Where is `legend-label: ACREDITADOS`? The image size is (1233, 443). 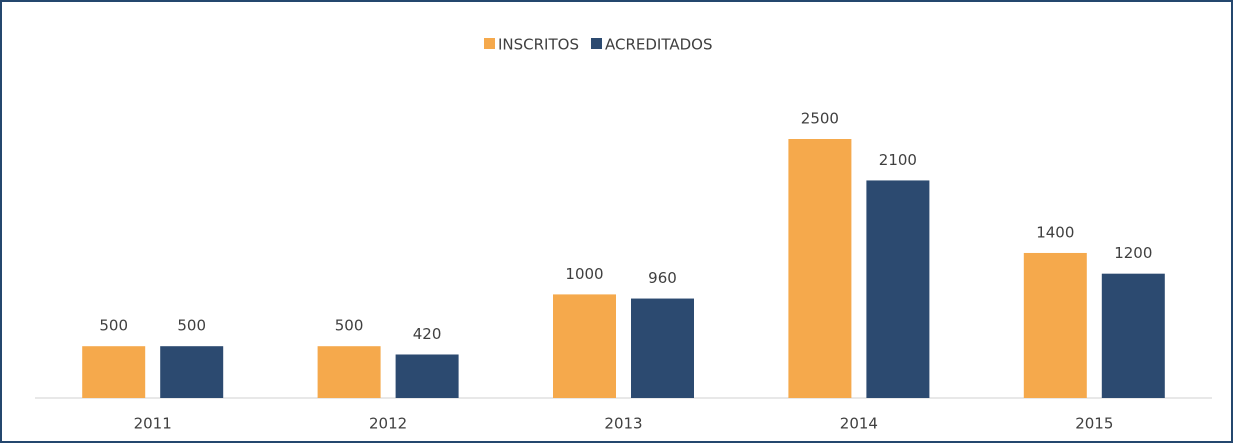 legend-label: ACREDITADOS is located at coordinates (658, 45).